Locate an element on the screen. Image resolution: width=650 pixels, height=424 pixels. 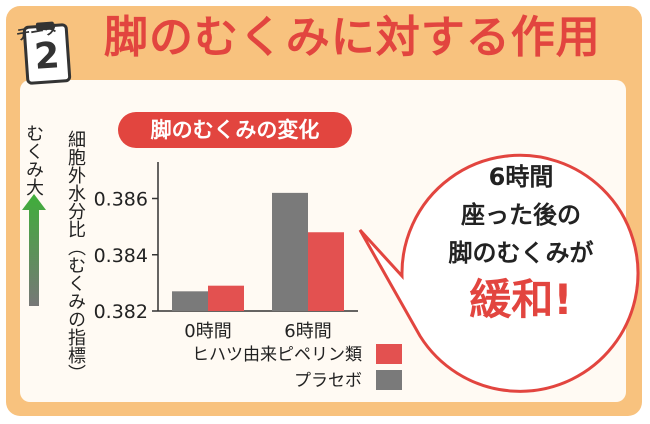
callout-text: 6時間 座った後の 脚のむくみが 緩和! is located at coordinates (521, 243).